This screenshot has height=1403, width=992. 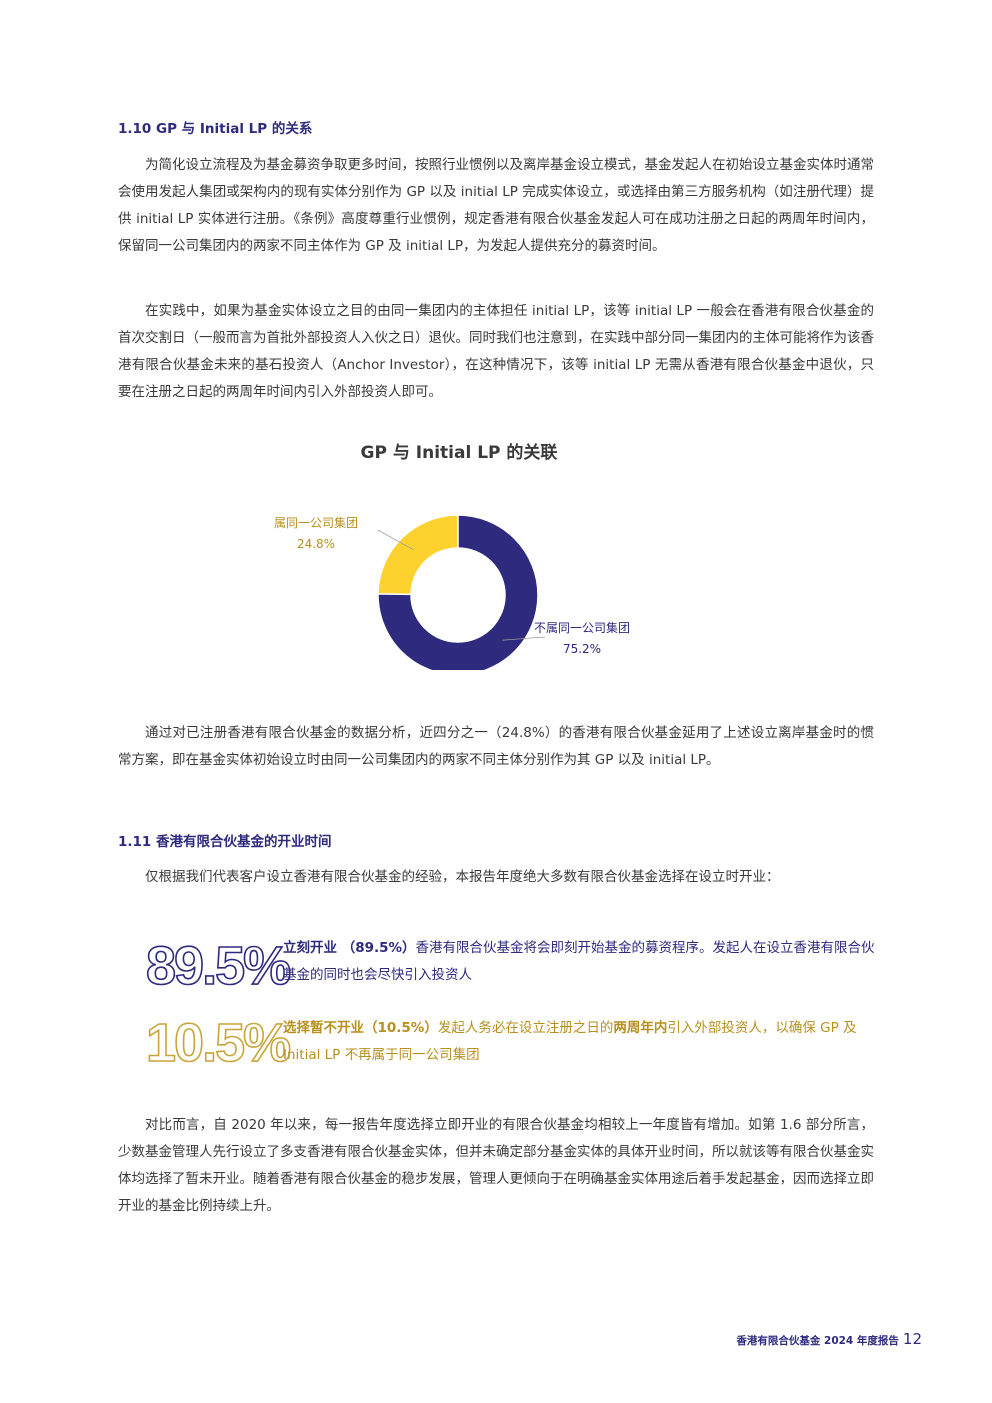 I want to click on stat-desc-deferred-b: 引入外部投资人，以确保 GP 及 Initial LP 不再属于同一公司集团, so click(x=570, y=1041).